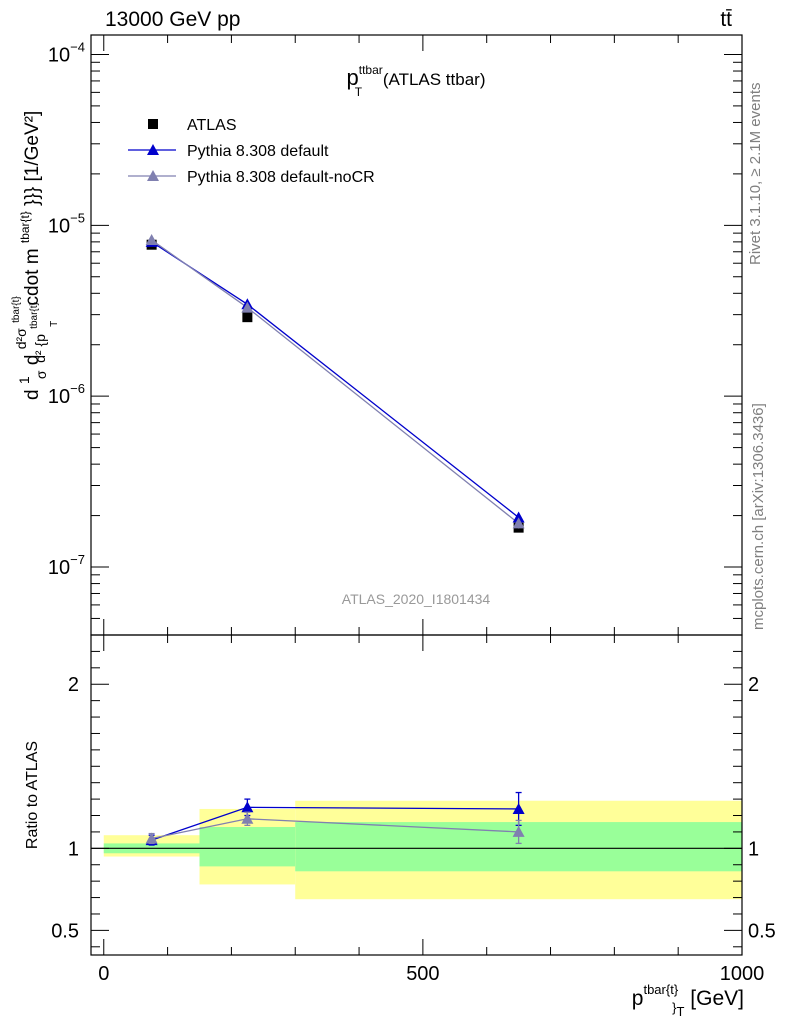 Image resolution: width=786 pixels, height=1024 pixels. What do you see at coordinates (416, 850) in the screenshot?
I see `ratio-uncertainty-bands` at bounding box center [416, 850].